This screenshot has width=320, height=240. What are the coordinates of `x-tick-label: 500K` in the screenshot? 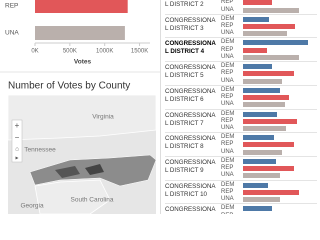 It's located at (70, 52).